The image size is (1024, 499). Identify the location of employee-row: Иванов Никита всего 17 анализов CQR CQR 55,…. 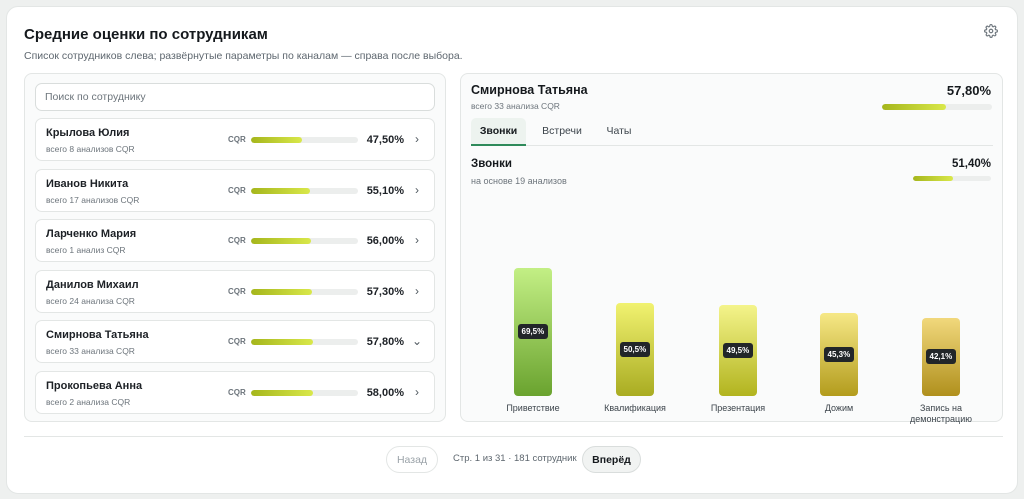
(235, 190).